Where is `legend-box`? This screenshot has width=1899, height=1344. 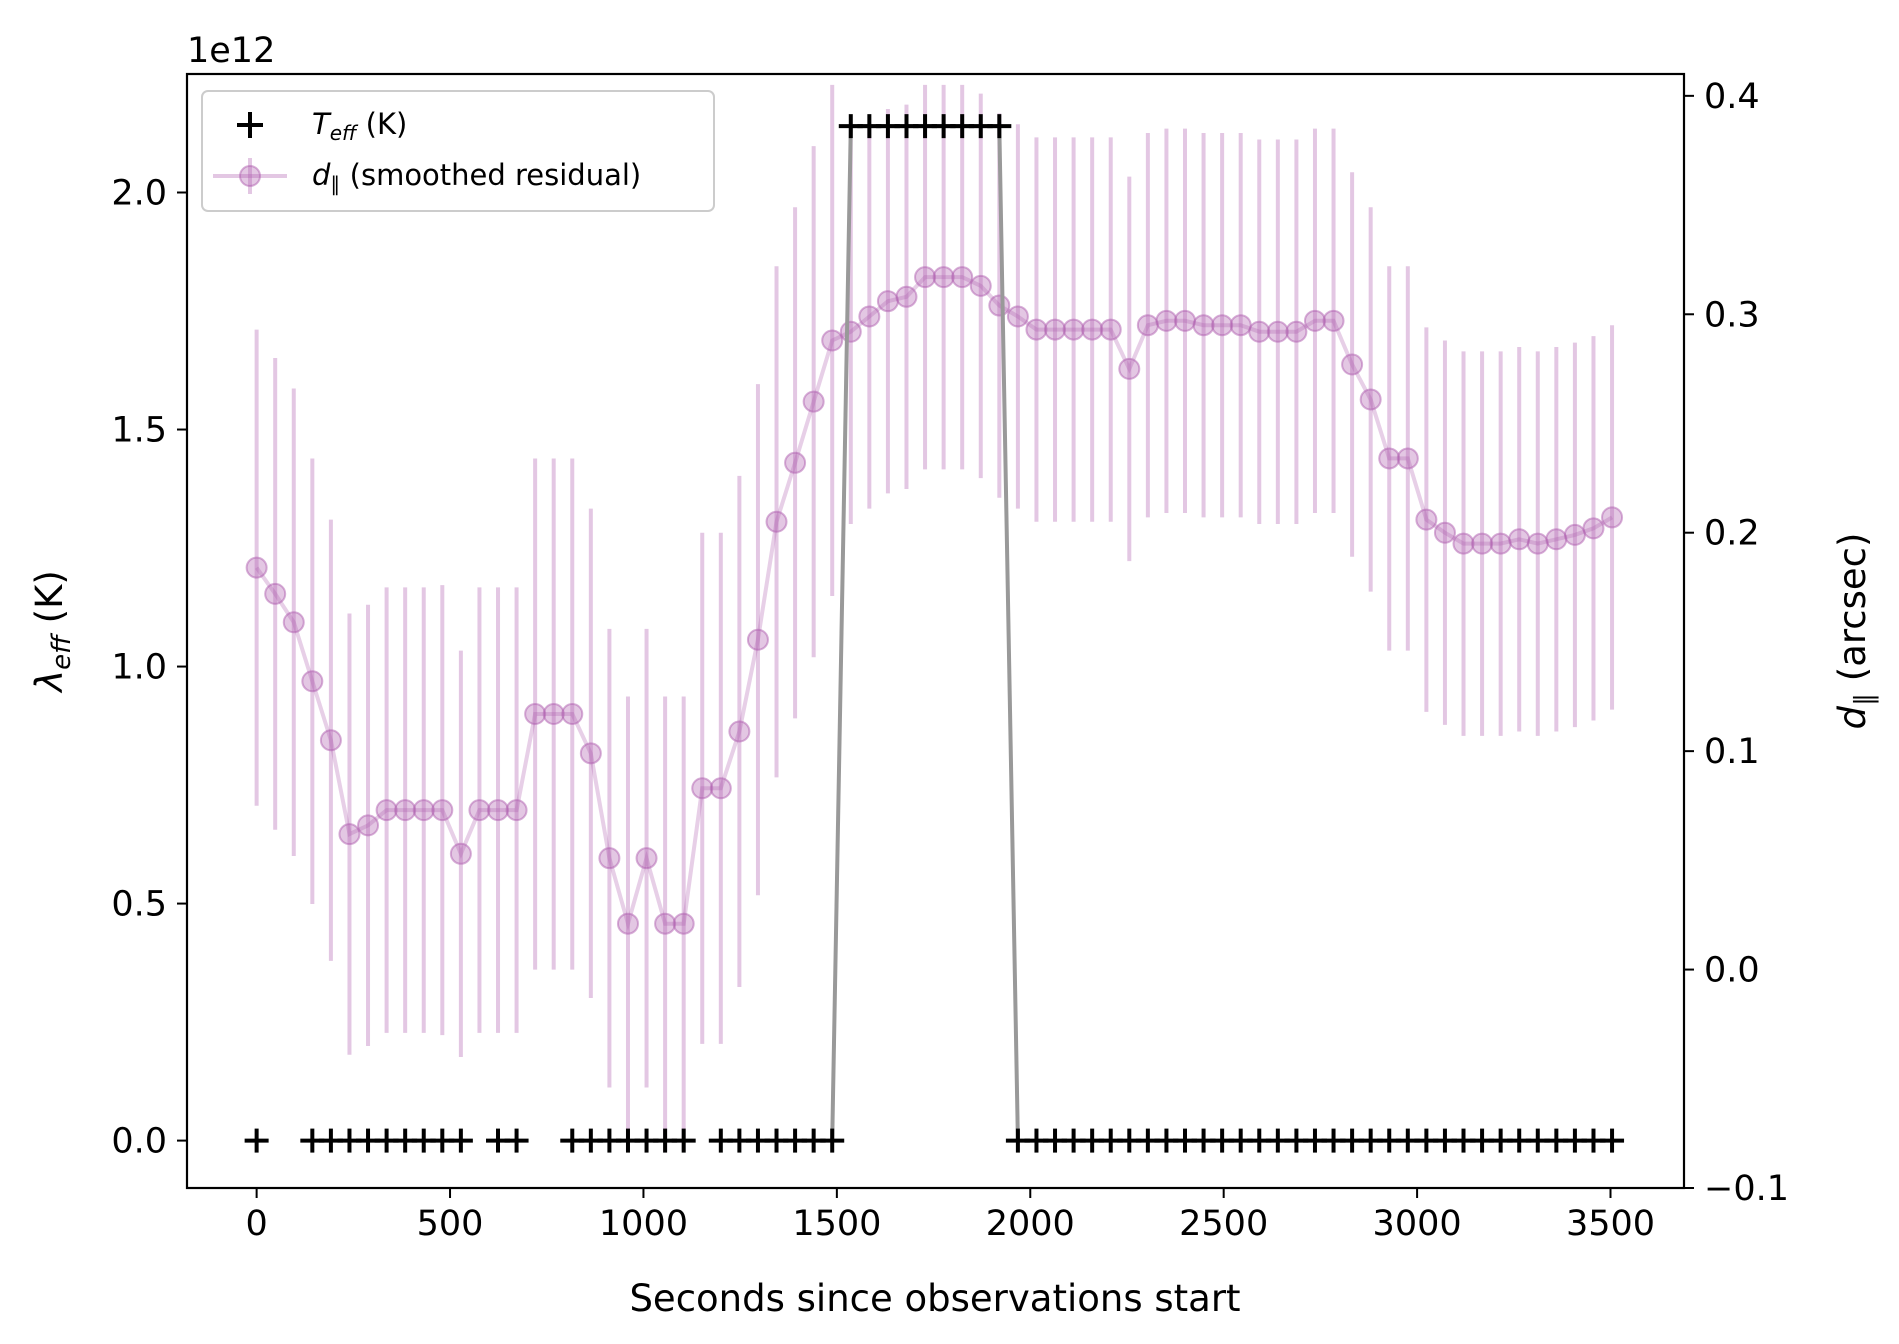 legend-box is located at coordinates (458, 151).